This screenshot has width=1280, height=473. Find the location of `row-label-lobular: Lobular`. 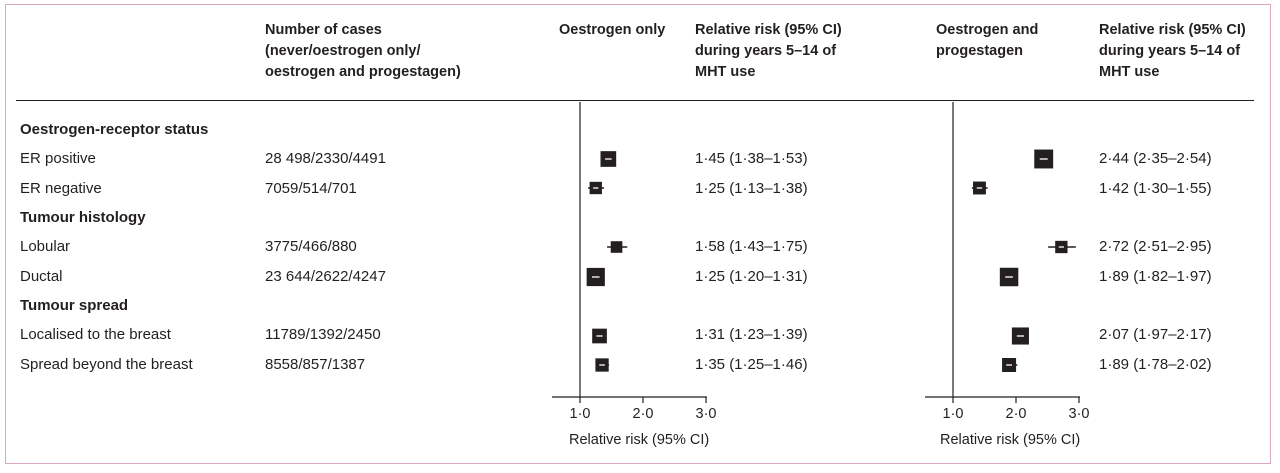

row-label-lobular: Lobular is located at coordinates (45, 246).